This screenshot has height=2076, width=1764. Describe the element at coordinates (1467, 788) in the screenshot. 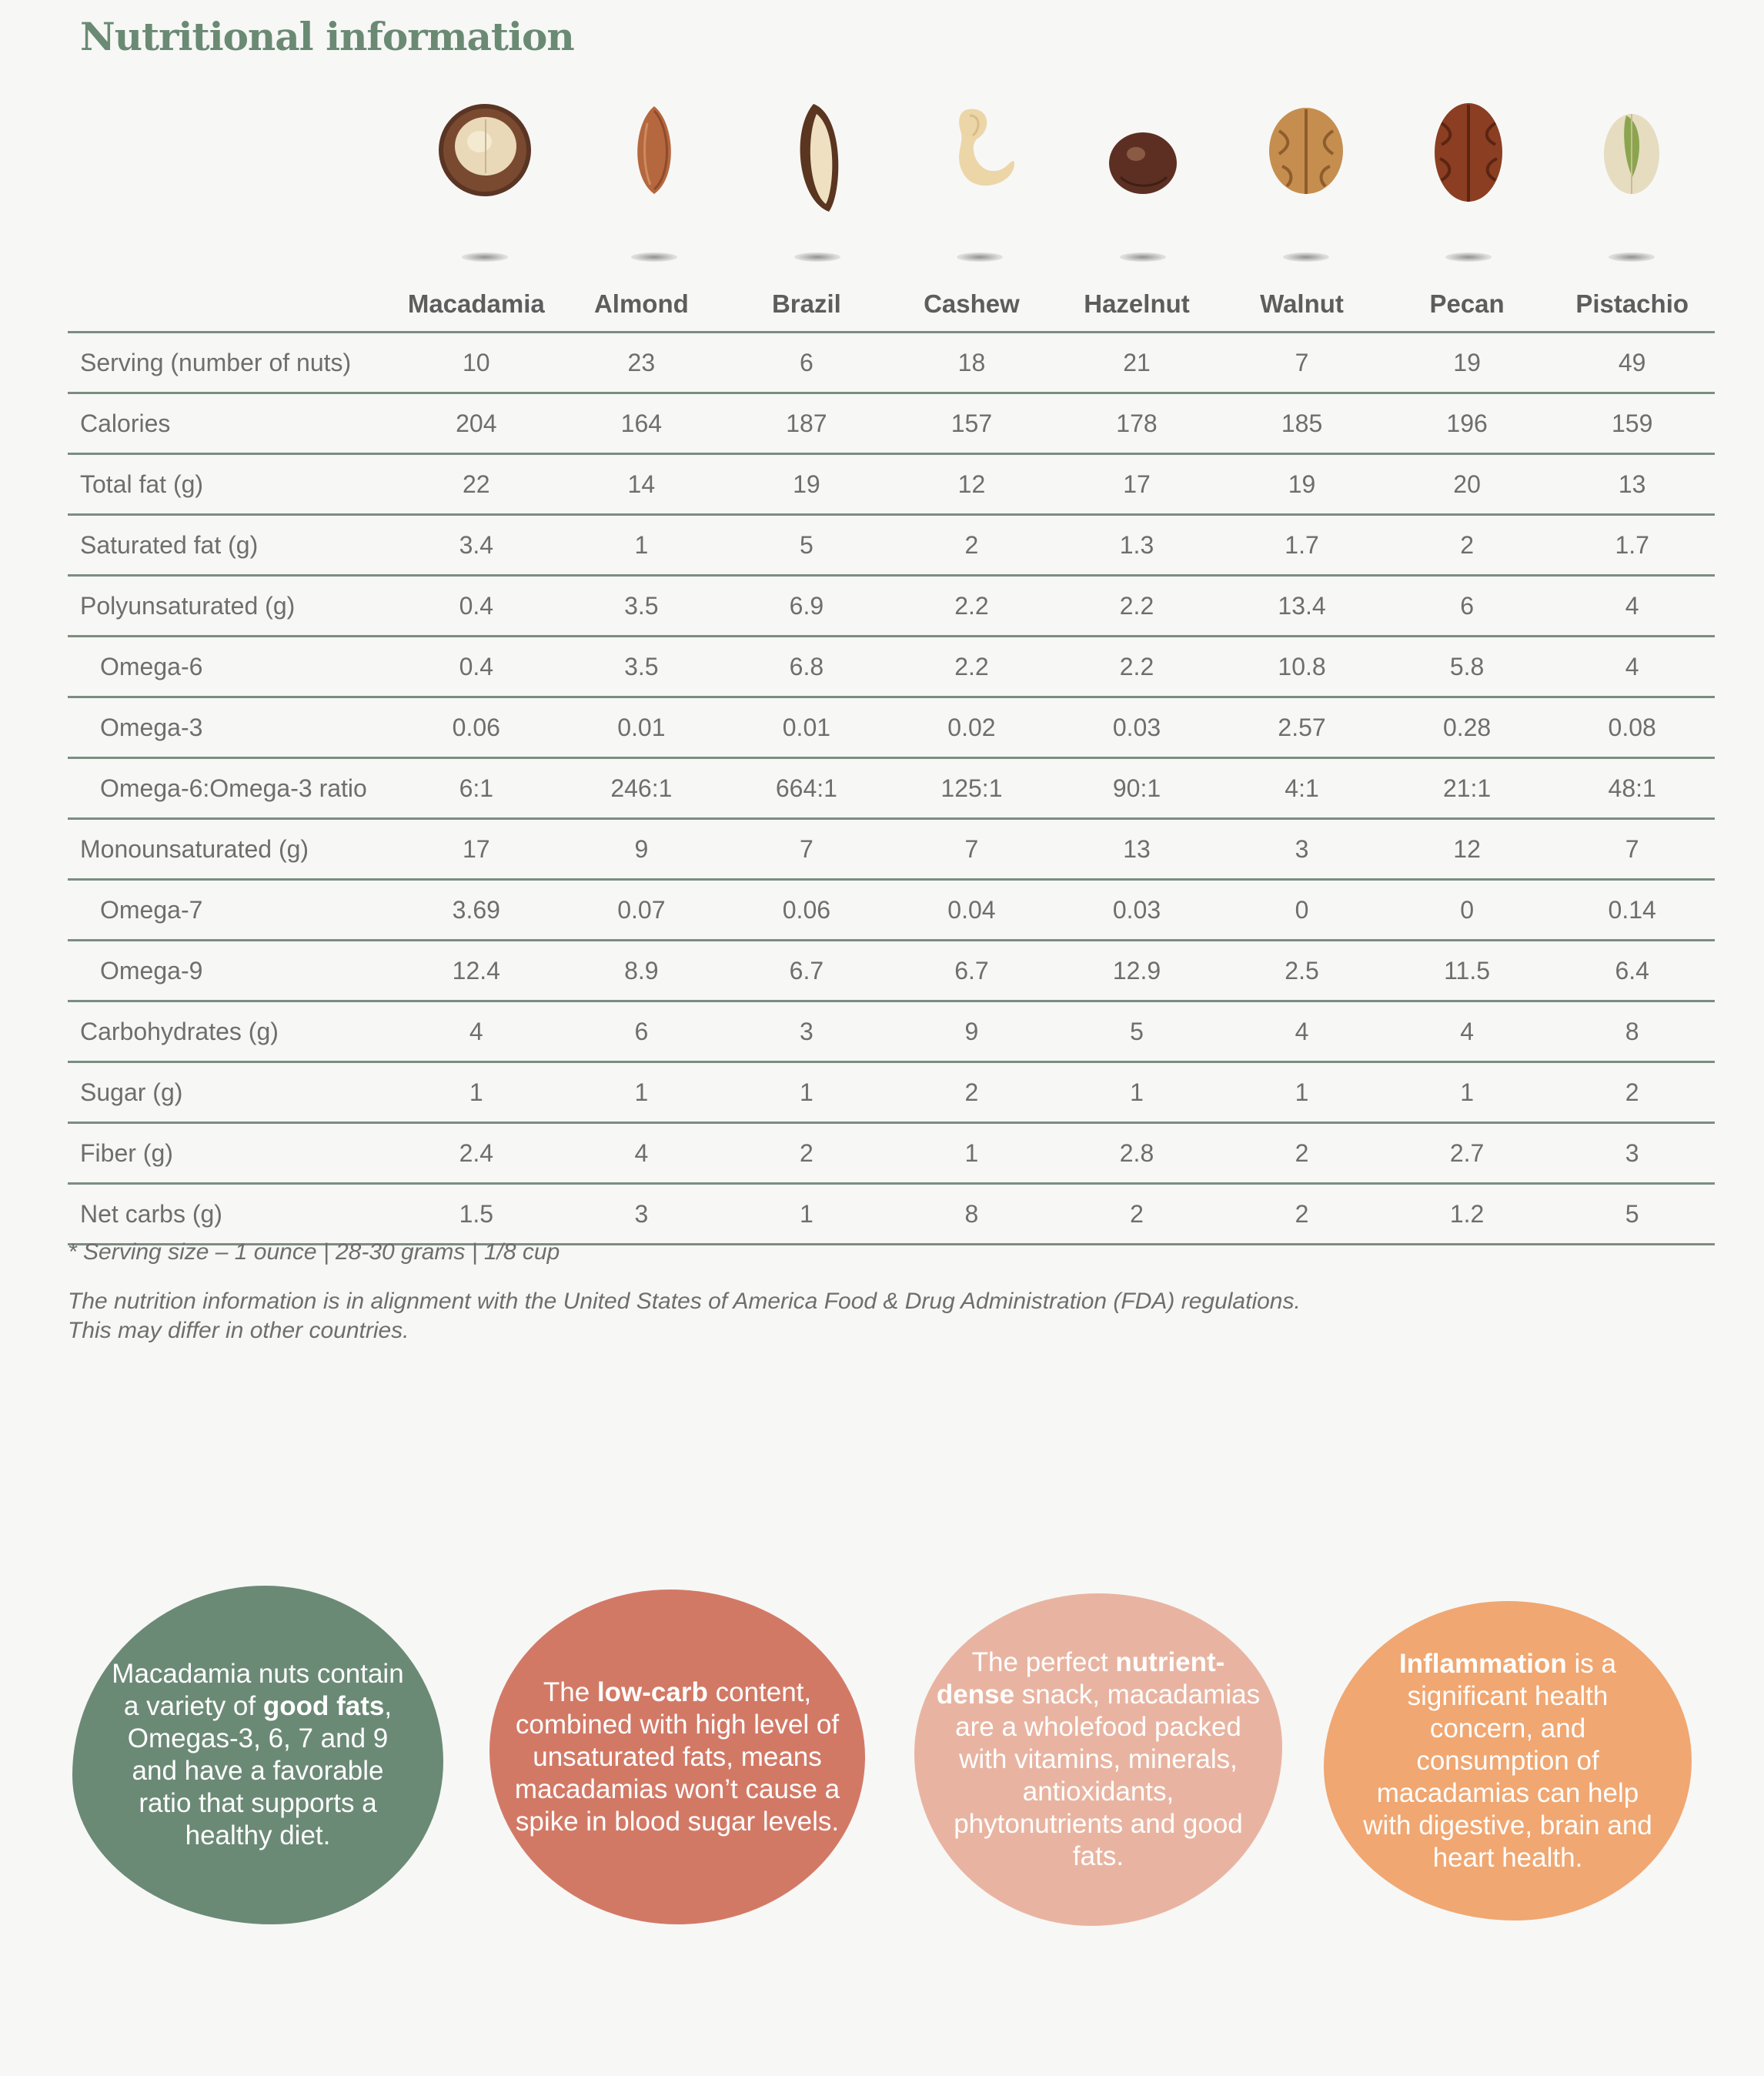

I see `table-cell: 21:1` at that location.